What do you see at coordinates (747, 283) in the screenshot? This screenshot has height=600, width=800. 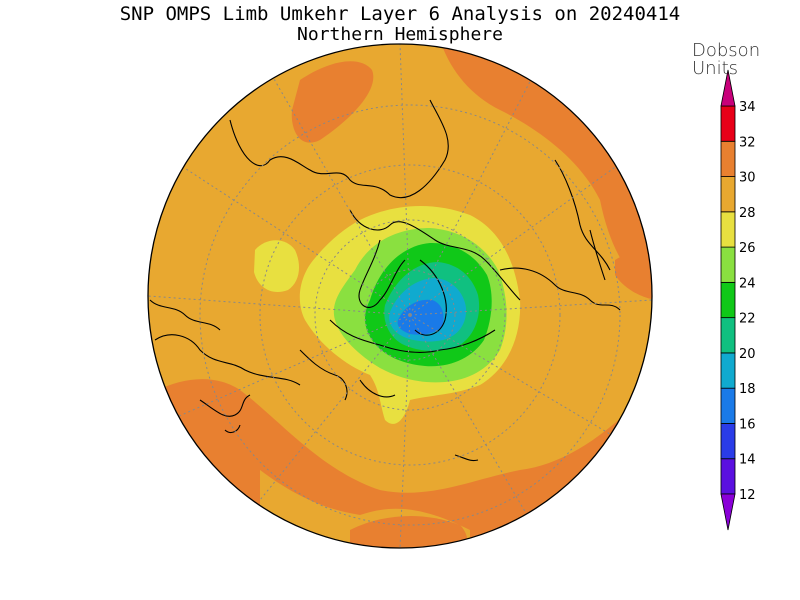 I see `colorbar-label-24: 24` at bounding box center [747, 283].